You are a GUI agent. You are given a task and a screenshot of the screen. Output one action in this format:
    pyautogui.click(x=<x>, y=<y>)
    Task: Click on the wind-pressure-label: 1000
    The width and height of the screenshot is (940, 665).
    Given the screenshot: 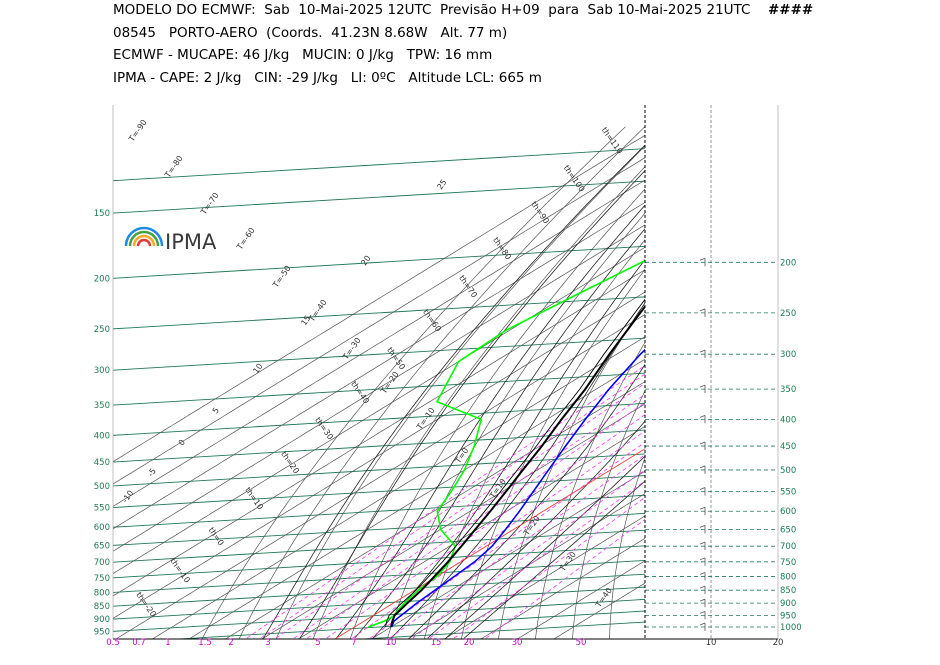 What is the action you would take?
    pyautogui.click(x=791, y=628)
    